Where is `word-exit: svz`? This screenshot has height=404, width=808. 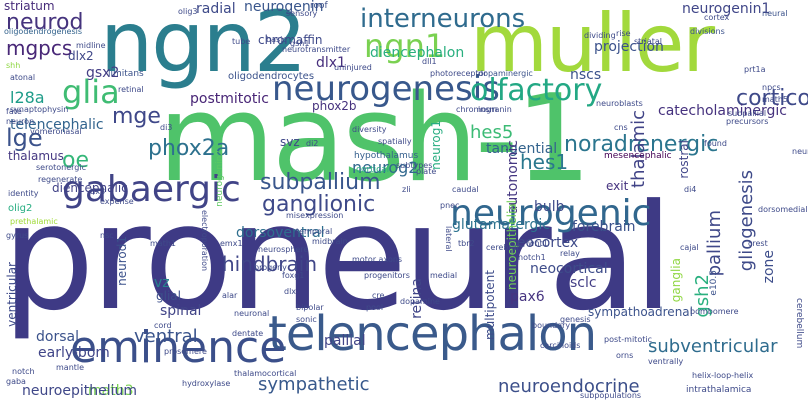 word-exit: svz is located at coordinates (290, 142).